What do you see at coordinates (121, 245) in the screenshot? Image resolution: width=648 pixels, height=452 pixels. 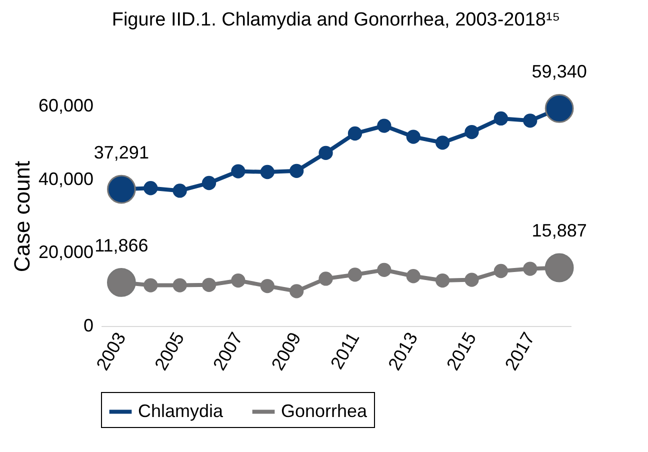 I see `data-label: 11,866` at bounding box center [121, 245].